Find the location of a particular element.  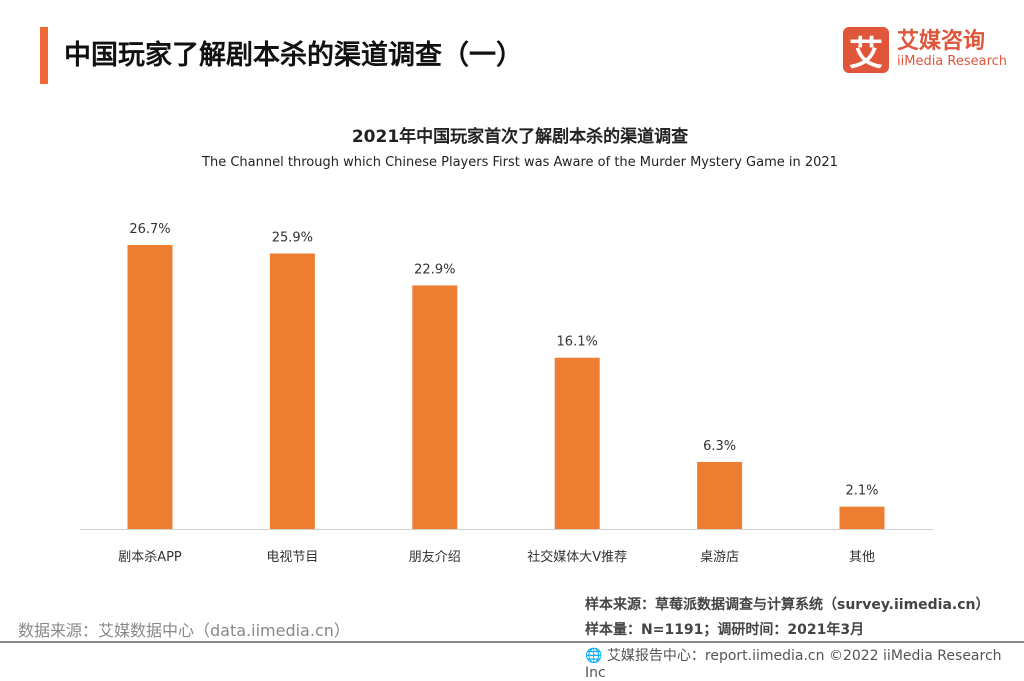

data-label: 25.9% is located at coordinates (292, 238).